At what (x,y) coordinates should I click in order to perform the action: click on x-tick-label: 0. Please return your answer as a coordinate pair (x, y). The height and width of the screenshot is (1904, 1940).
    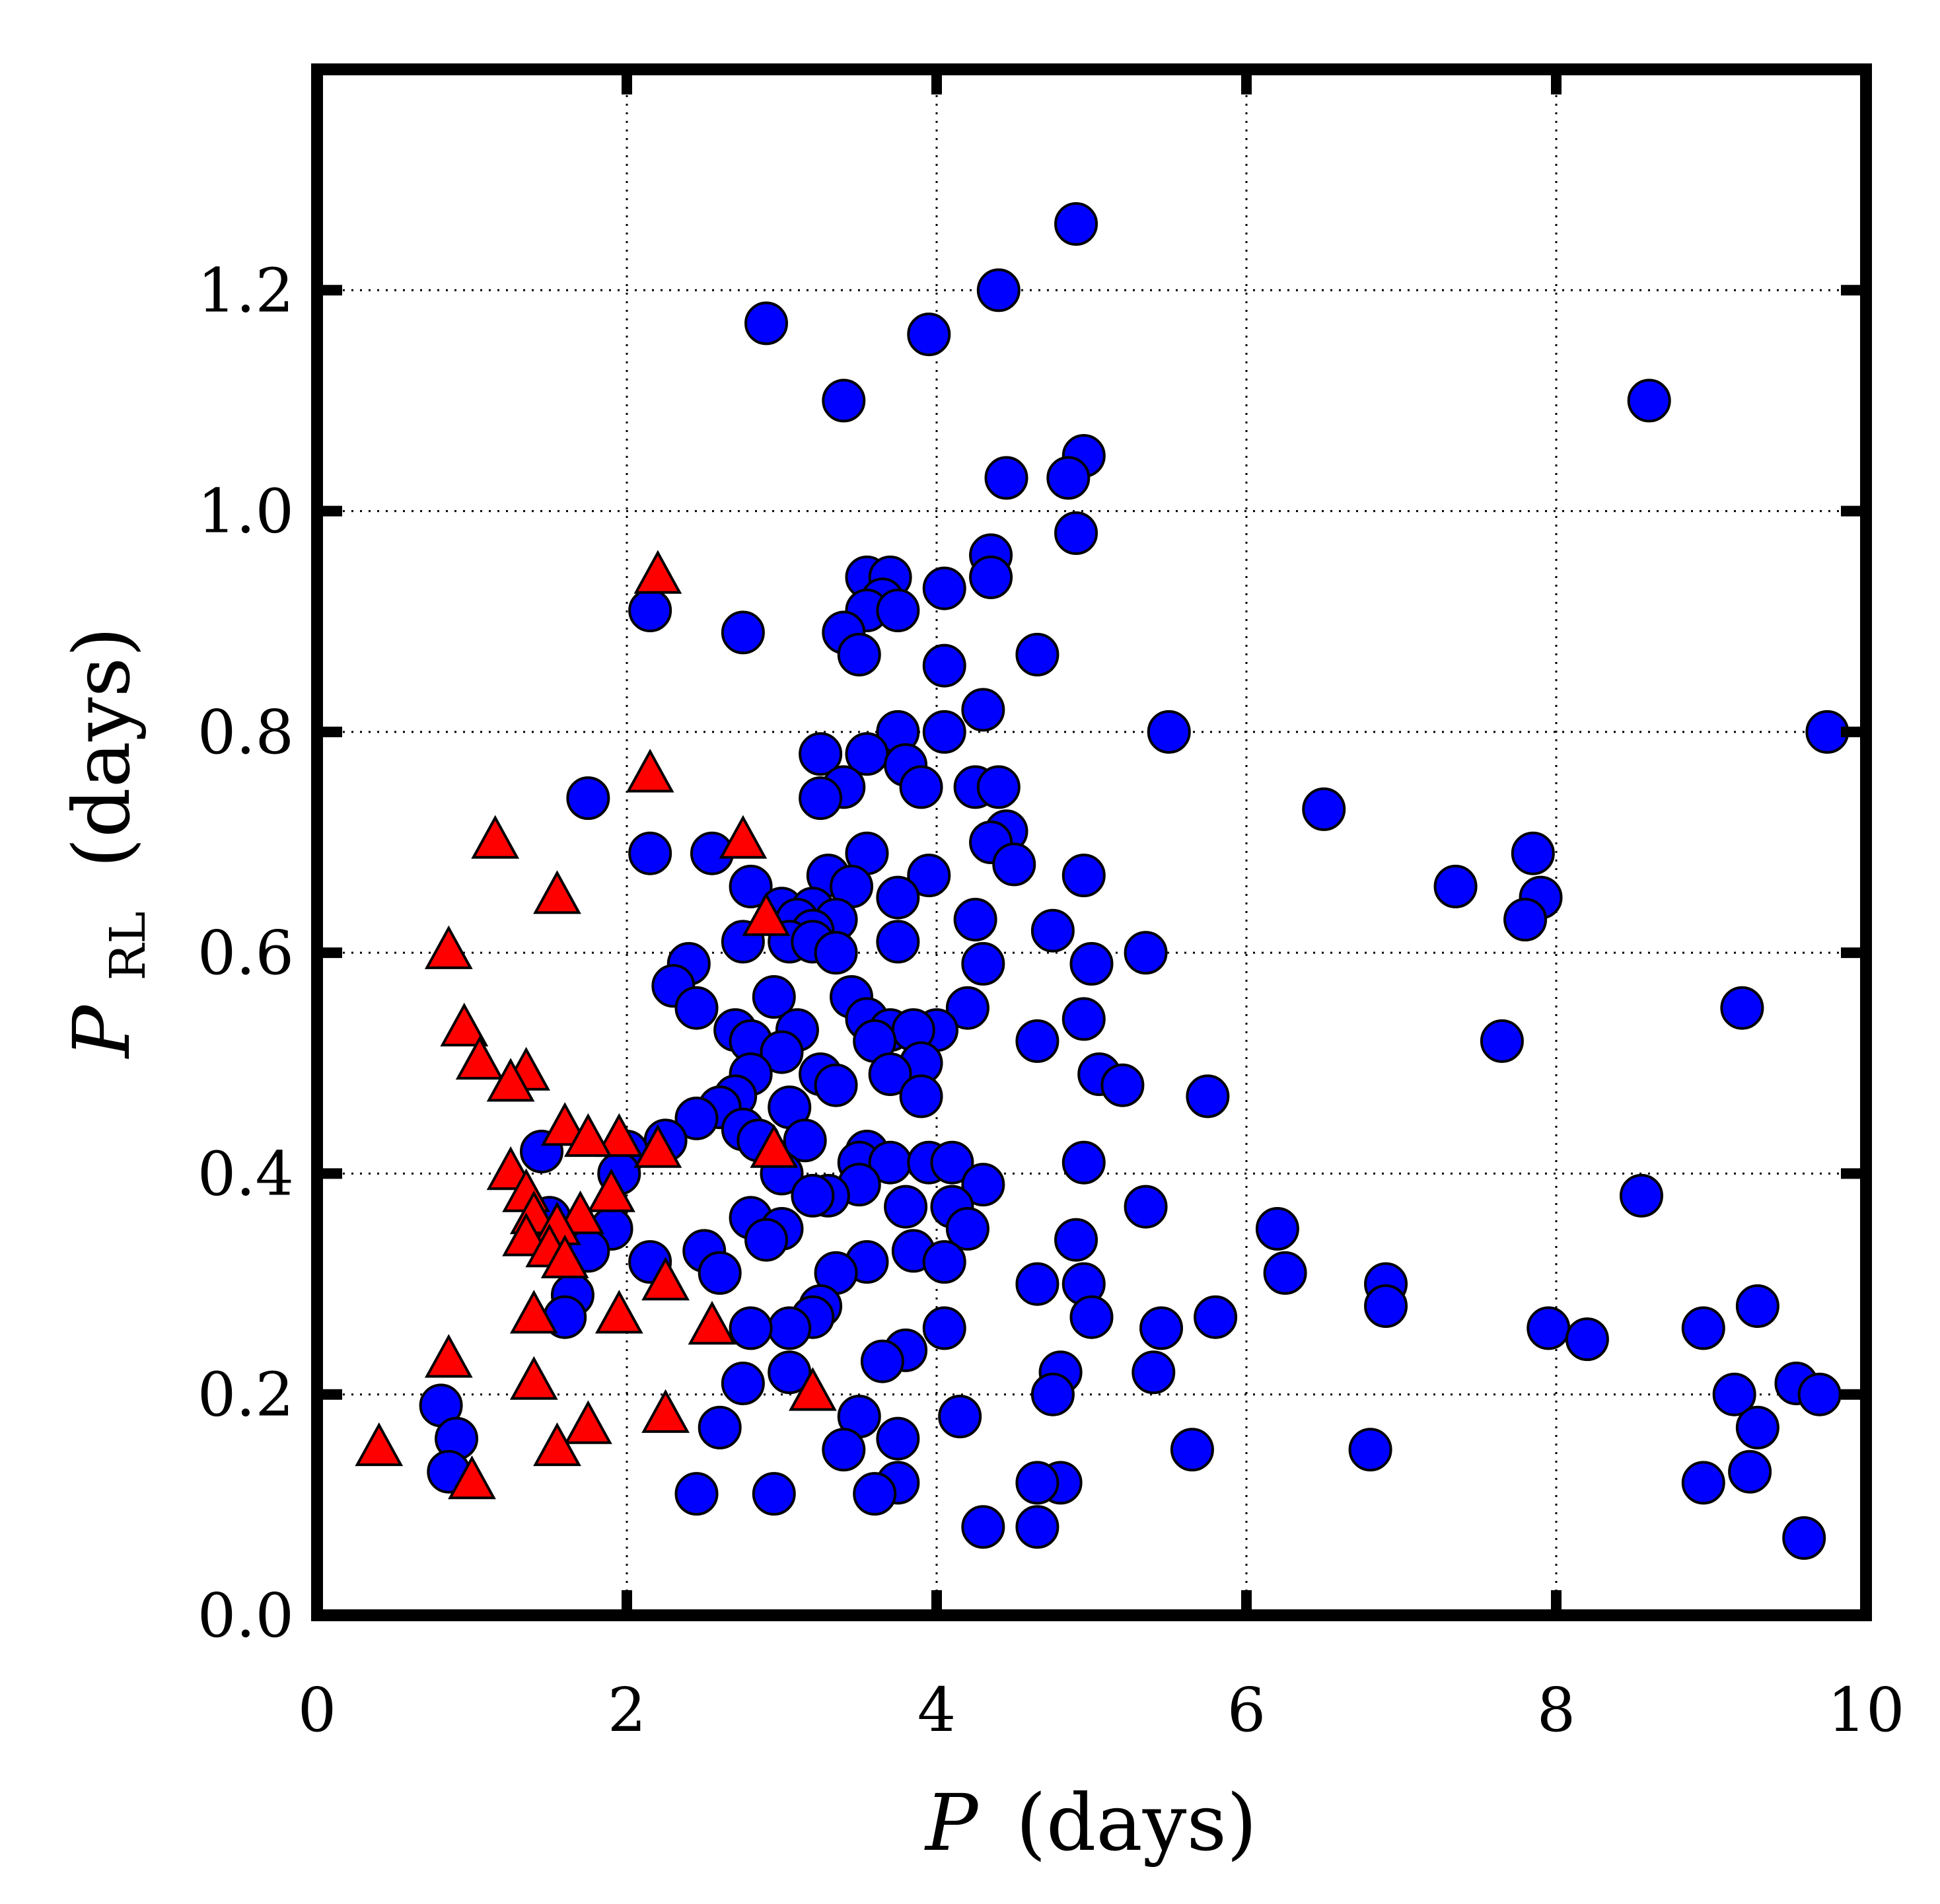
    Looking at the image, I should click on (317, 1710).